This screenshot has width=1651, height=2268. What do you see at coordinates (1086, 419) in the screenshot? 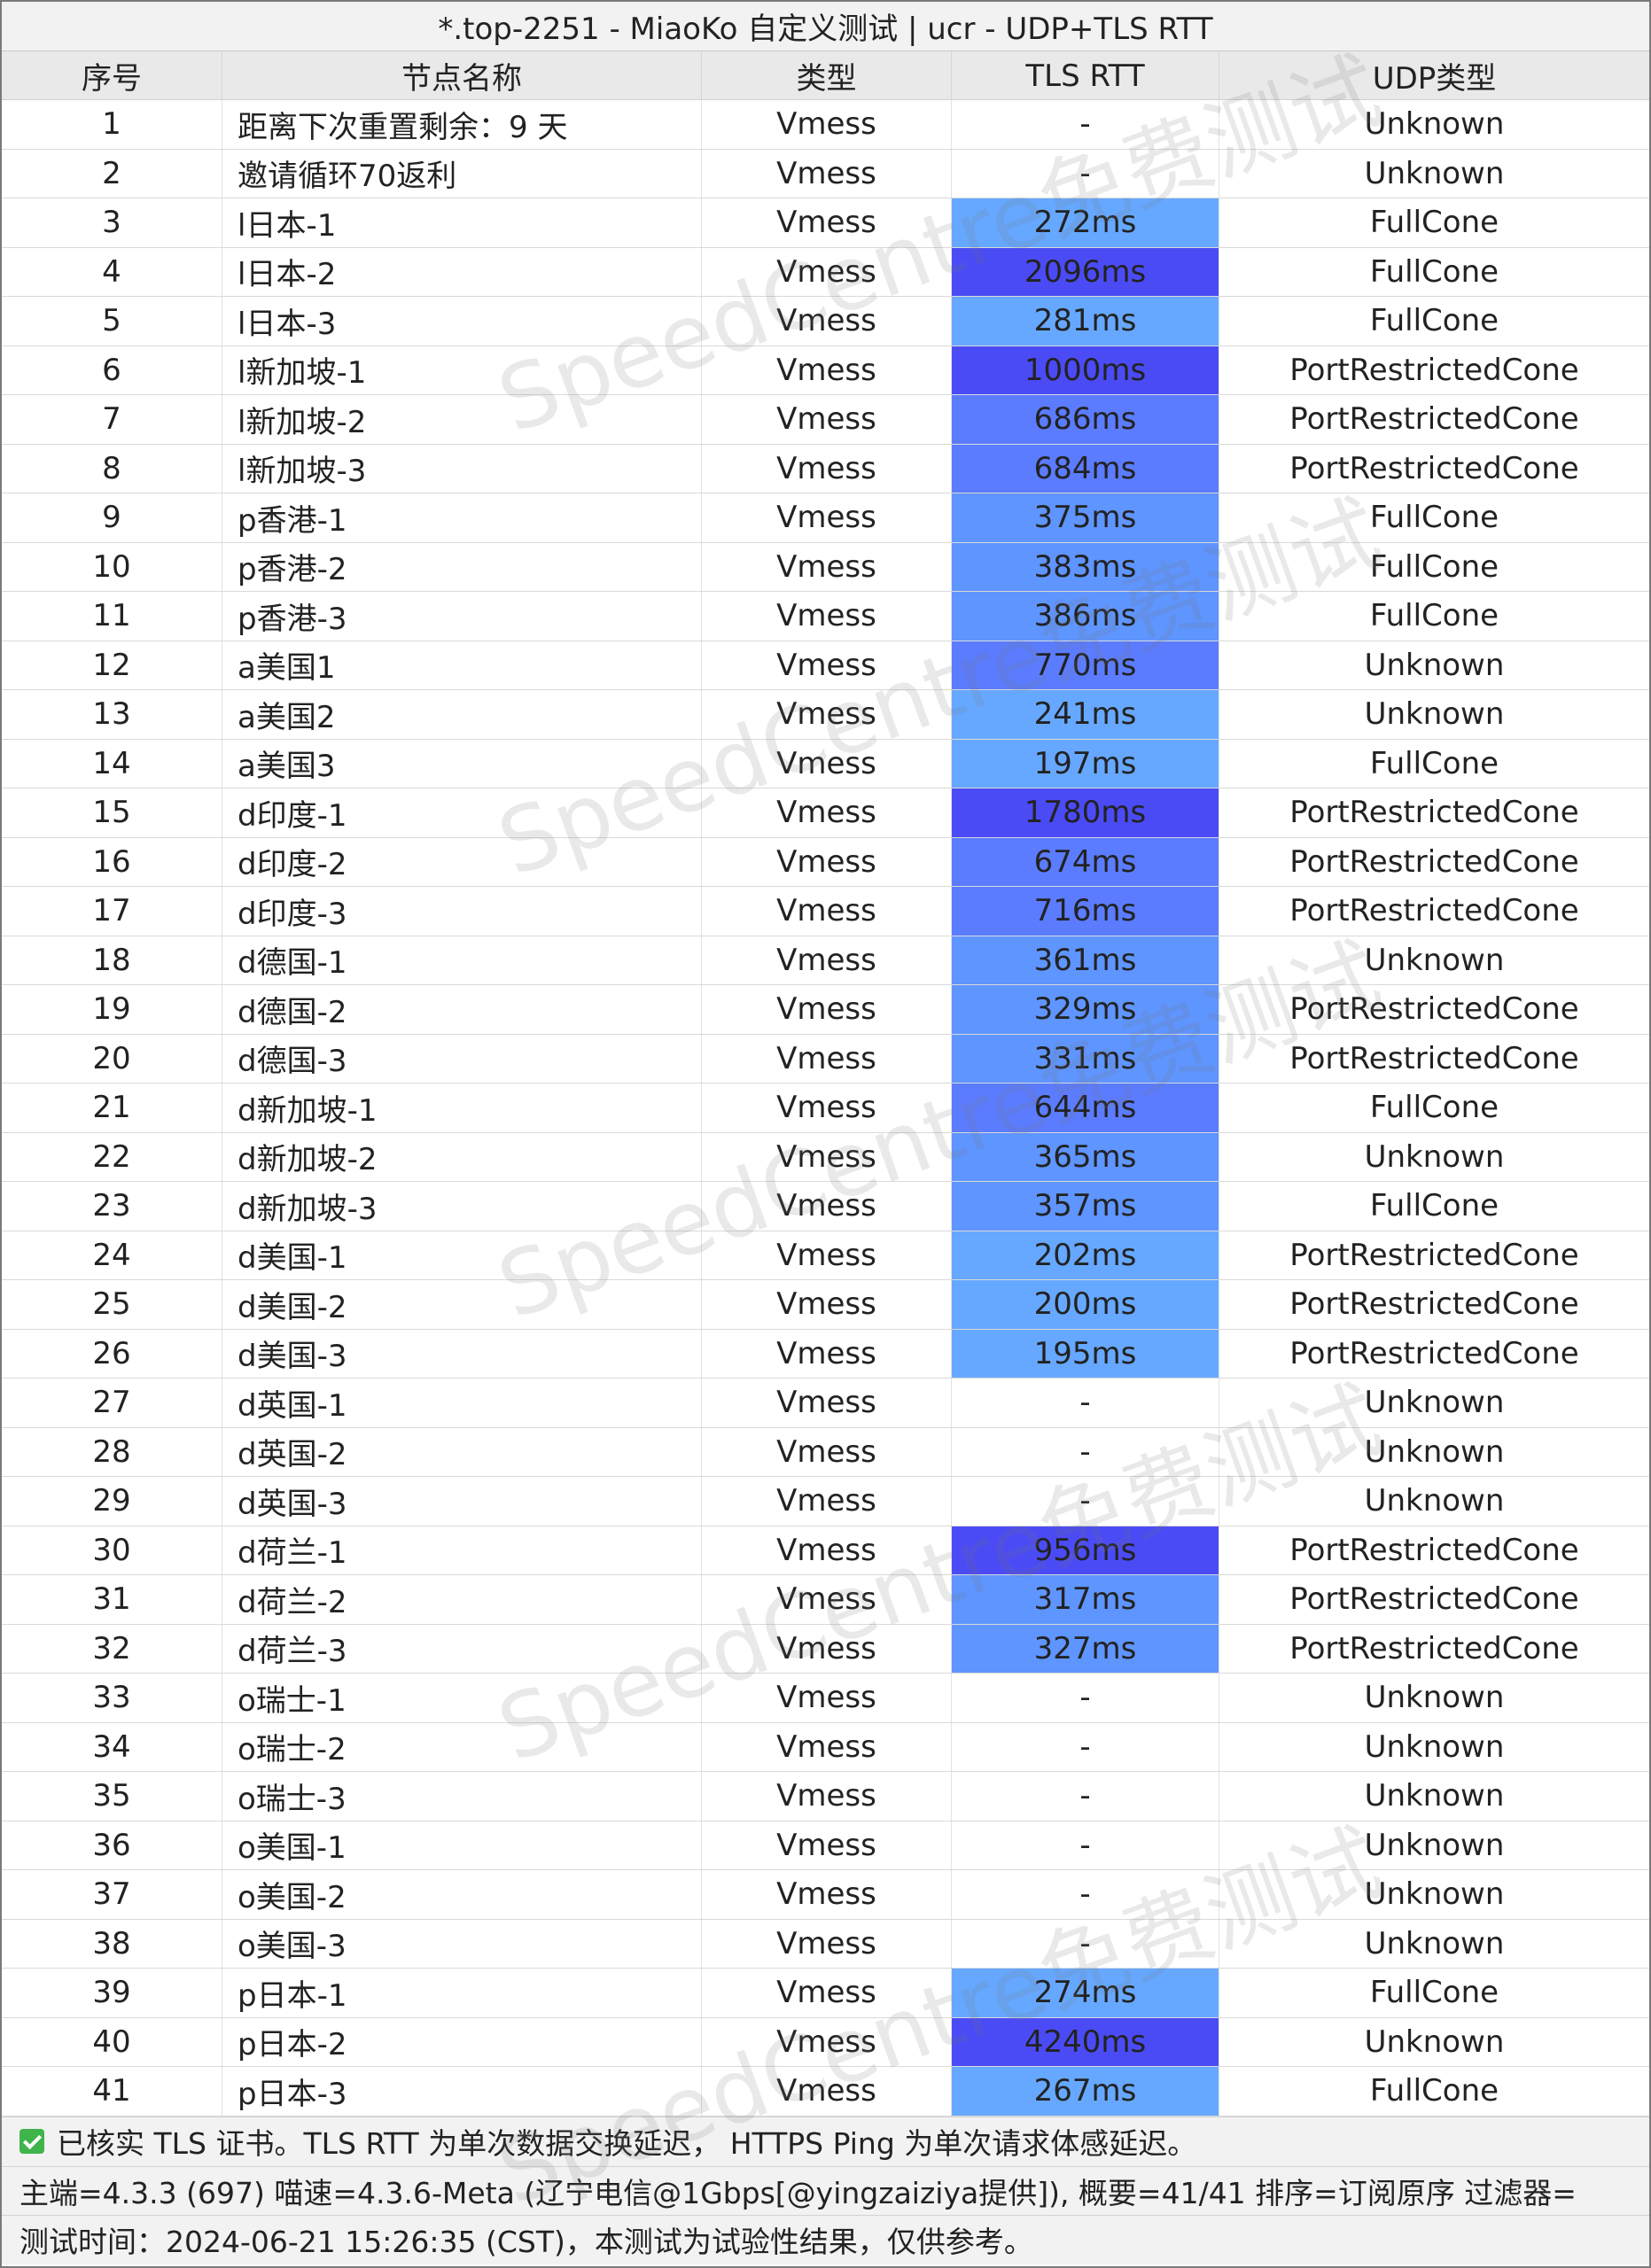
I see `row-tls-rtt: 686ms` at bounding box center [1086, 419].